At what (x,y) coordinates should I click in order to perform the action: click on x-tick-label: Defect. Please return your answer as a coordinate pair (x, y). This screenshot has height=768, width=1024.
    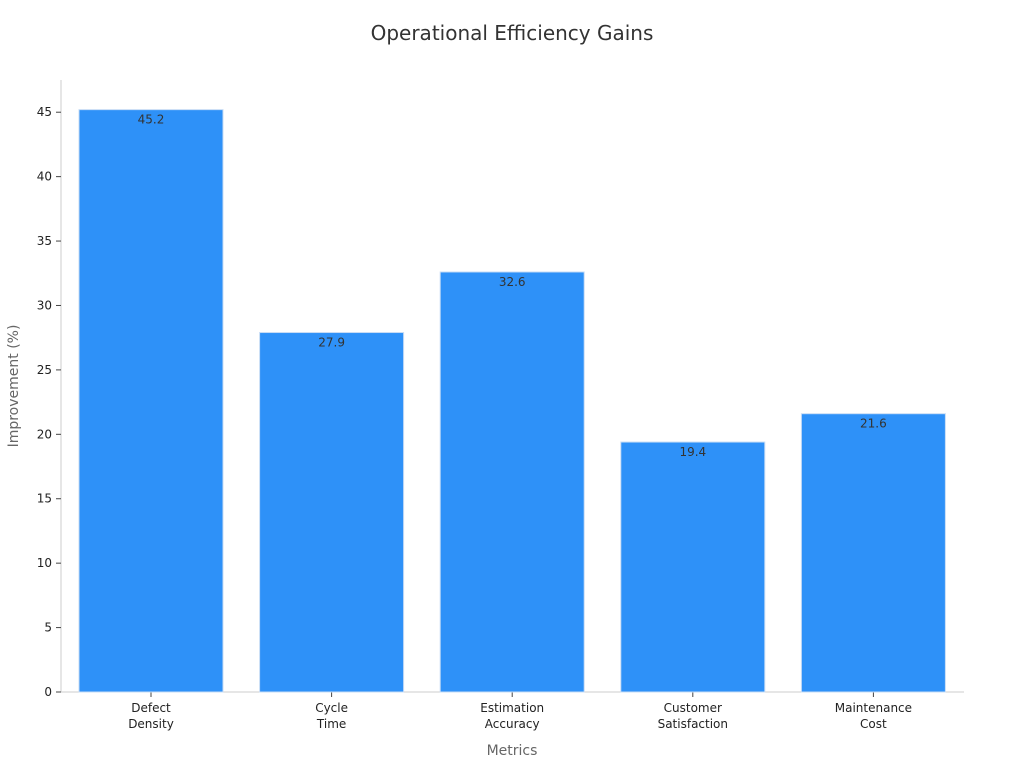
    Looking at the image, I should click on (151, 708).